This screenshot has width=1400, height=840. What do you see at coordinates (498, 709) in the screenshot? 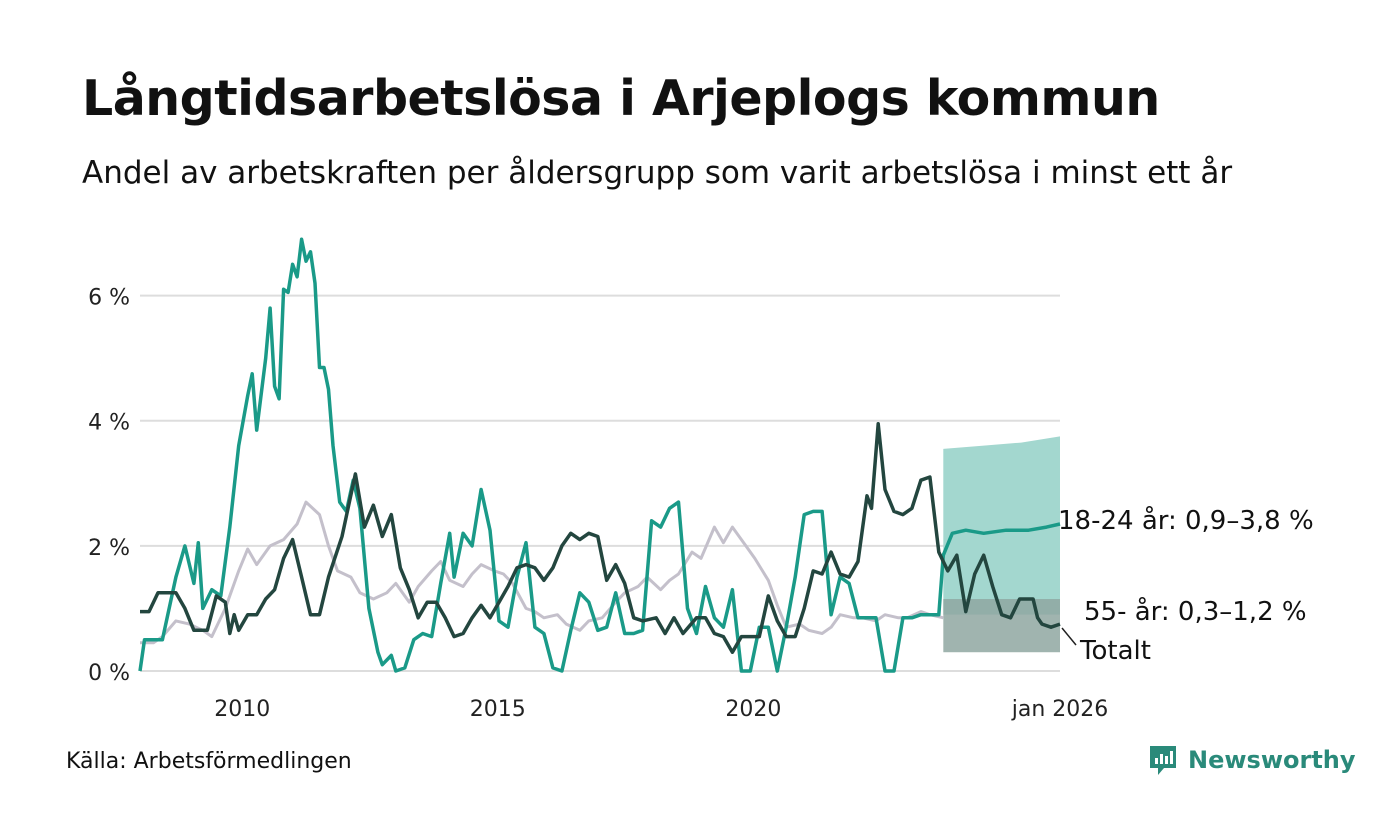
I see `x-tick-label-1: 2015` at bounding box center [498, 709].